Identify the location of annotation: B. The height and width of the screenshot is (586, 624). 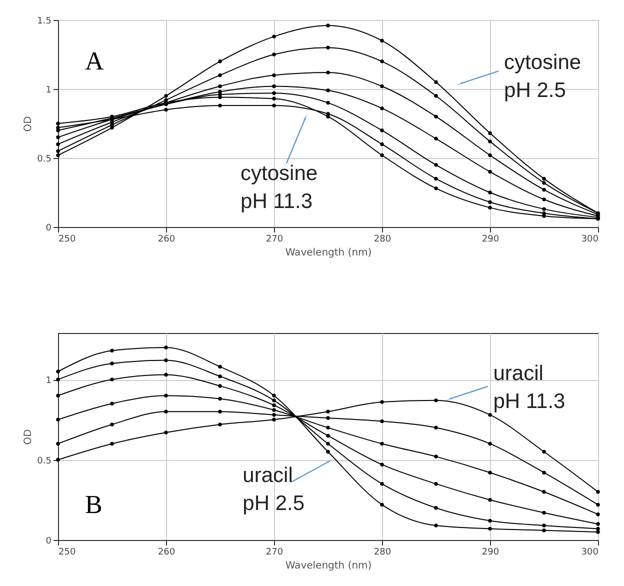
(93, 504).